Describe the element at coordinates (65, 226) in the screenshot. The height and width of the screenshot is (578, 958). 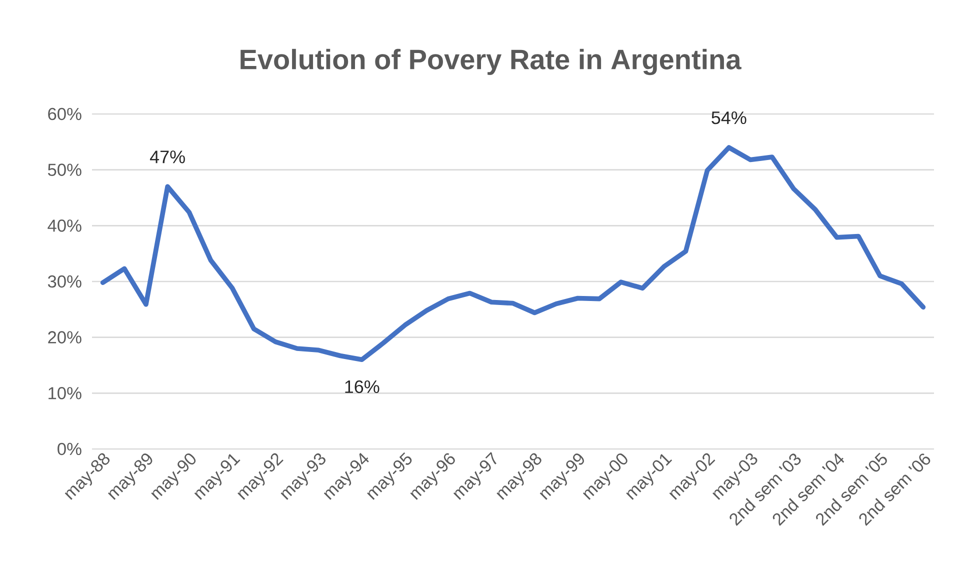
I see `y-tick-label: 40%` at that location.